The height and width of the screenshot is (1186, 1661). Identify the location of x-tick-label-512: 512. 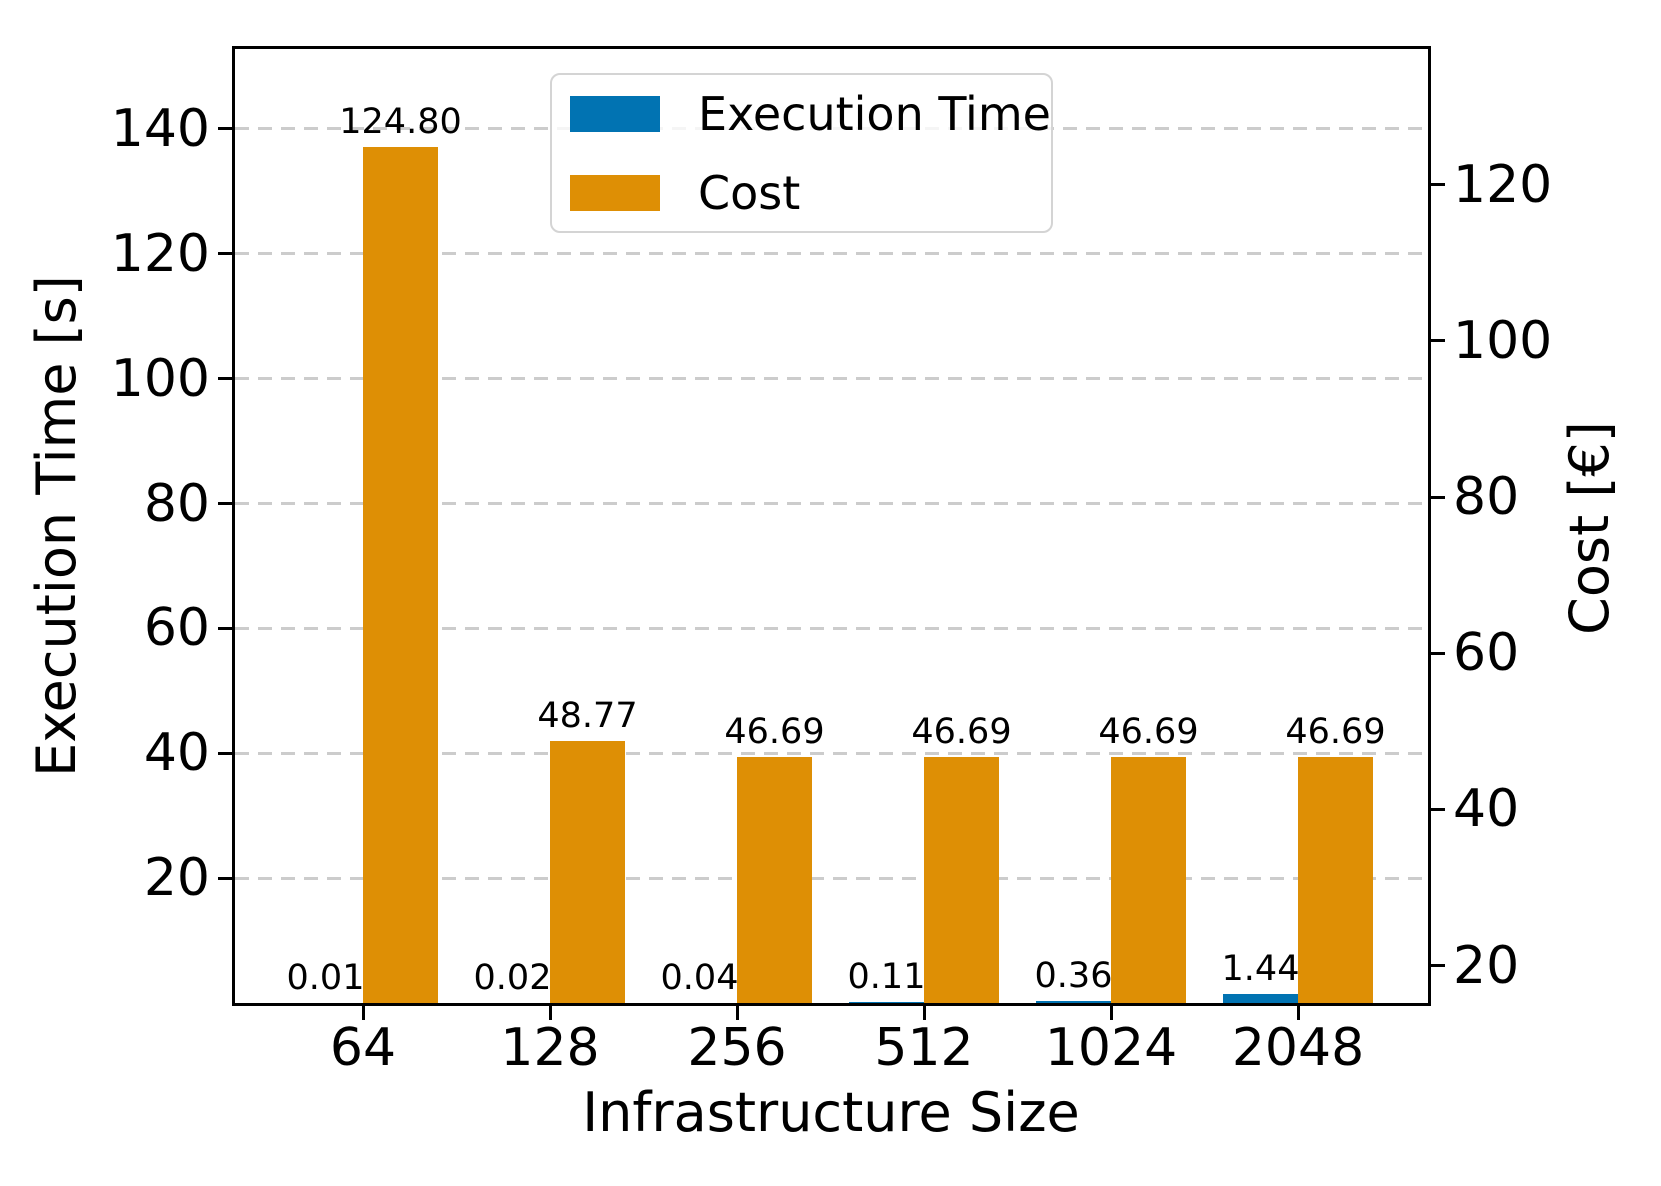
(924, 1048).